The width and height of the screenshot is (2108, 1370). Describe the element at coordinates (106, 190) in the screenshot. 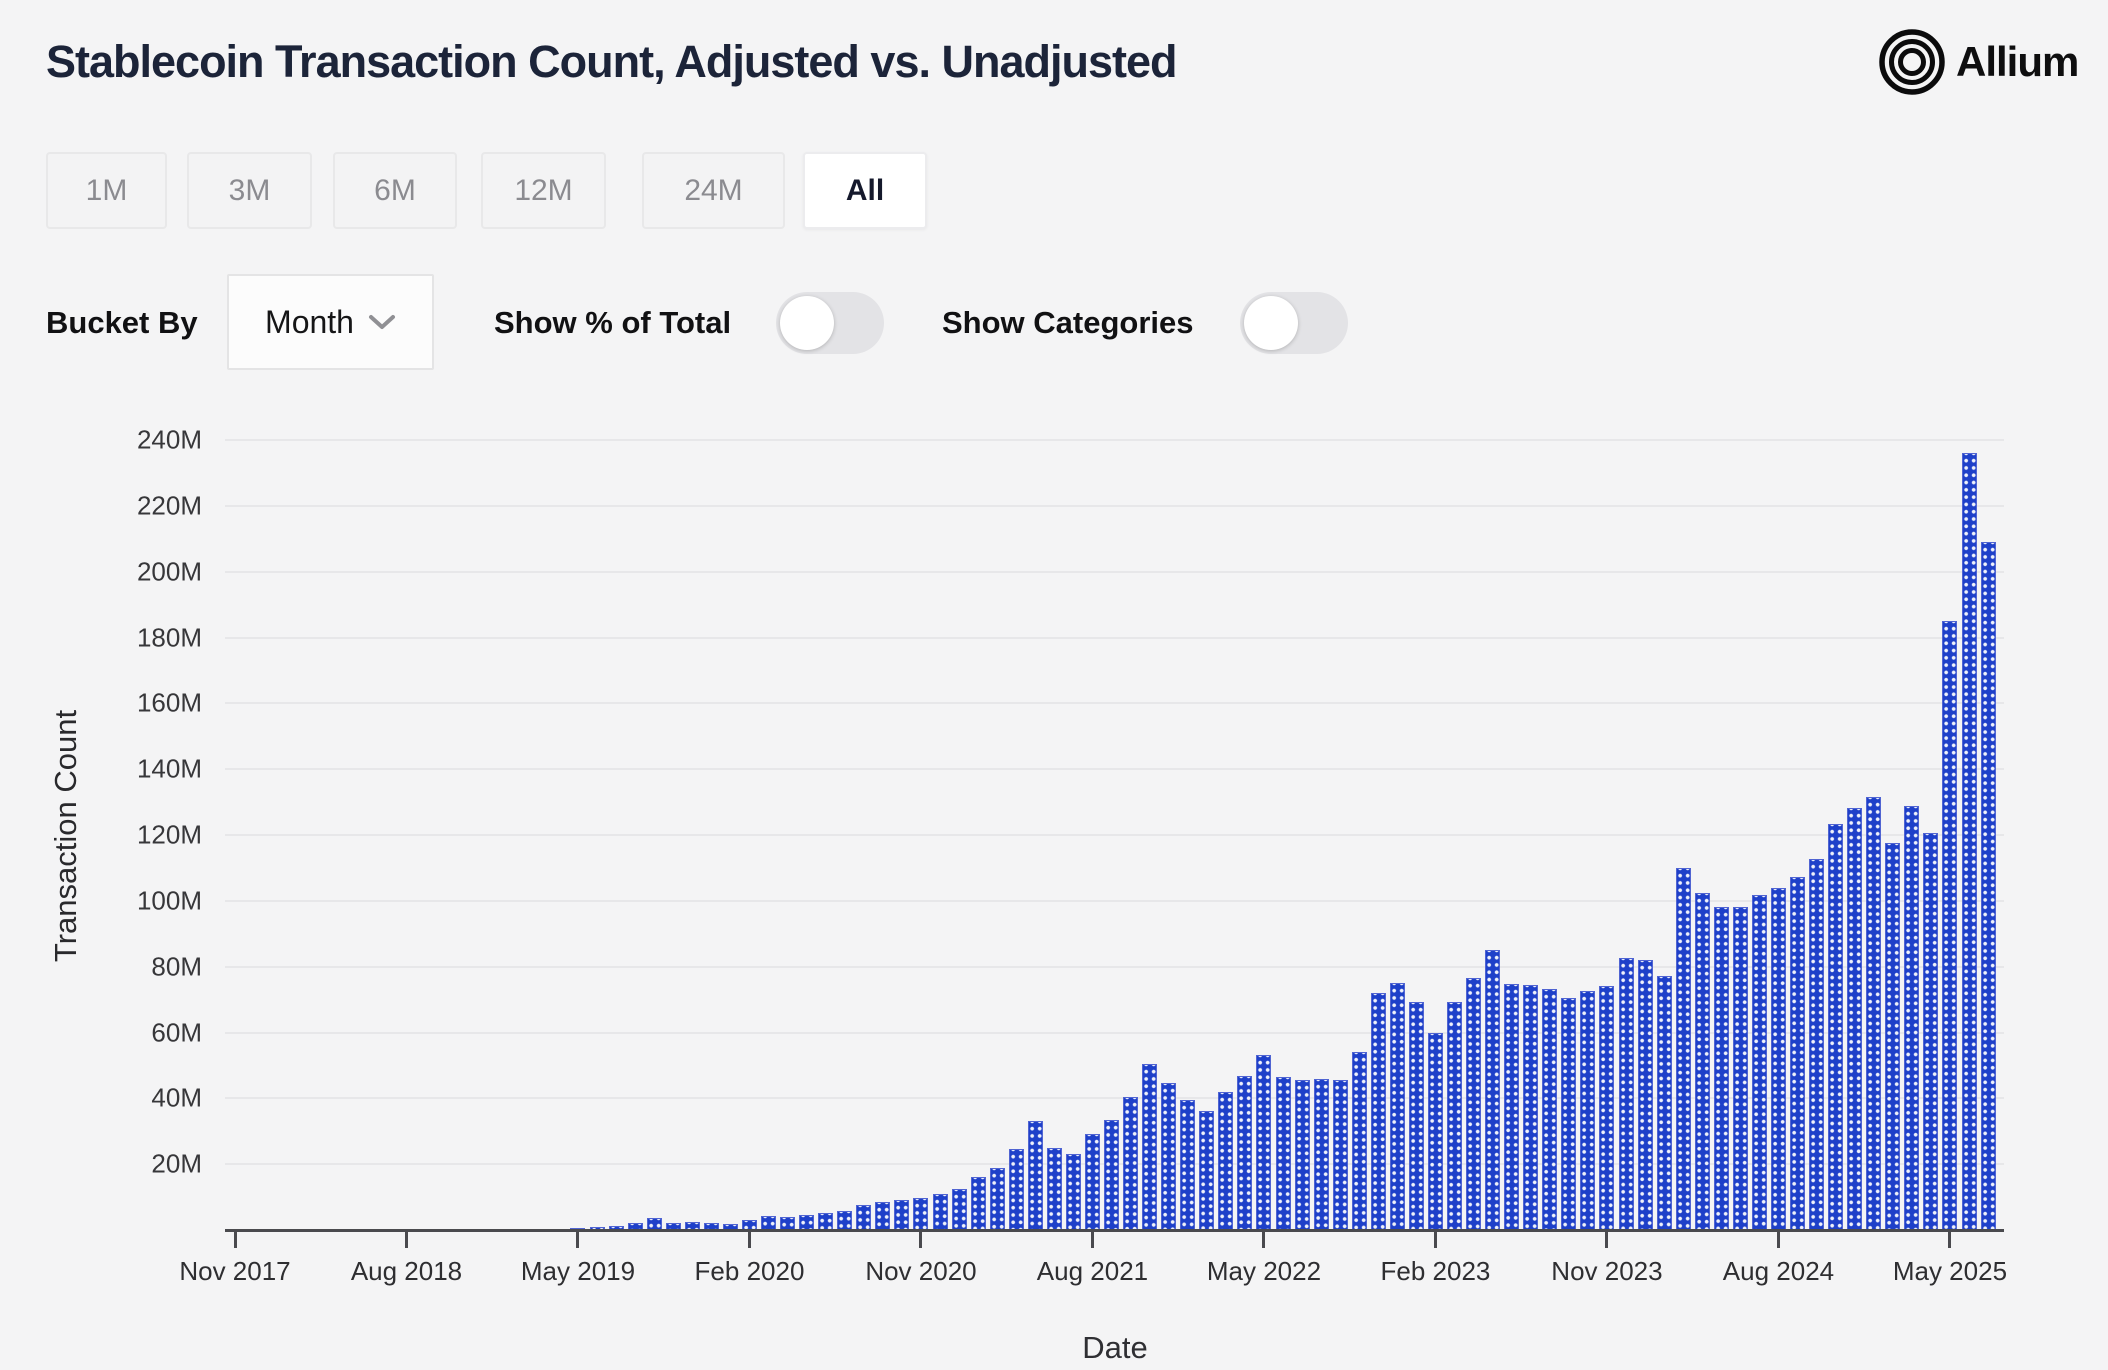

I see `range-button-1m: 1M` at that location.